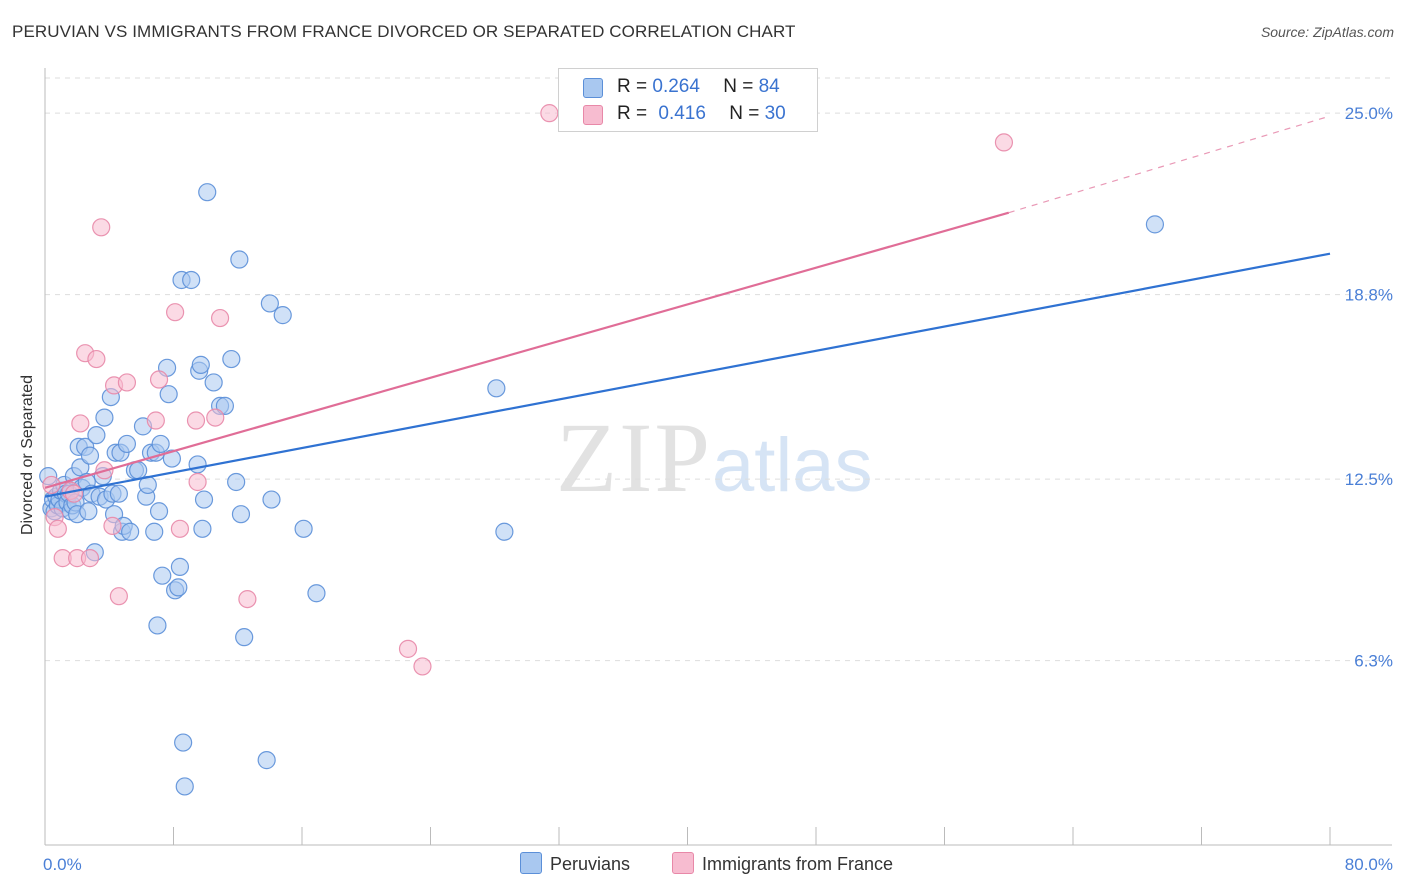 This screenshot has width=1406, height=892. I want to click on bottom-legend-peruvians: Peruvians, so click(575, 863).